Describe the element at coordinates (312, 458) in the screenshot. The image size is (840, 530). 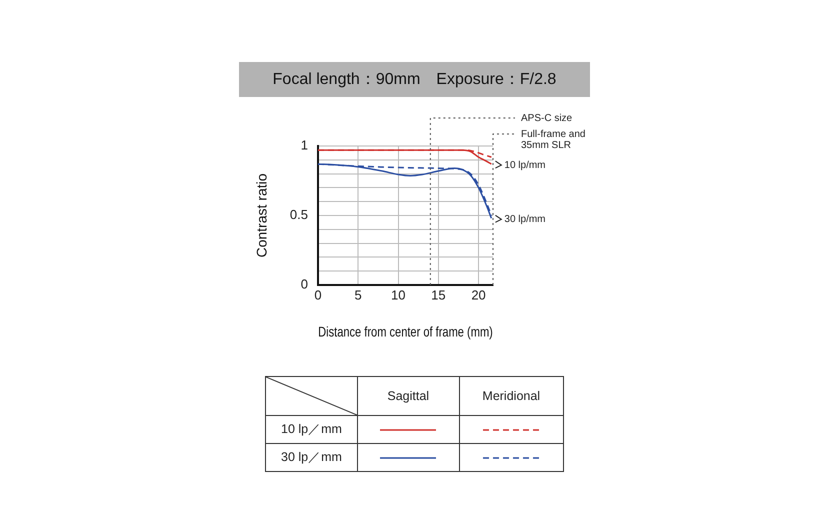
I see `text: 30 lp／mm` at that location.